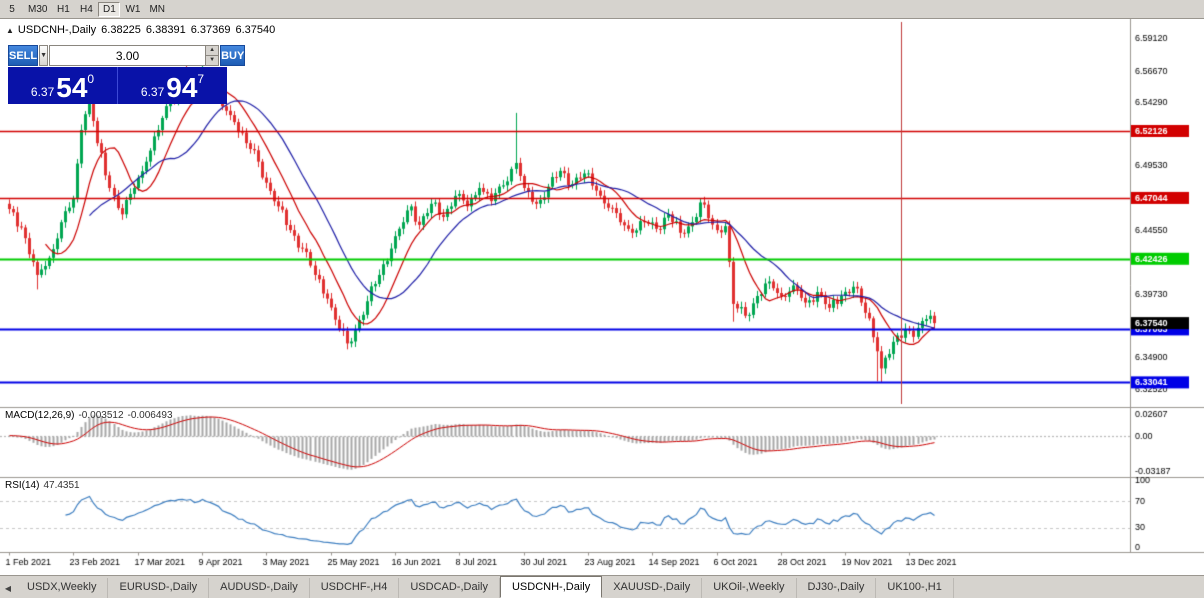  I want to click on rsi-name: RSI(14), so click(22, 485).